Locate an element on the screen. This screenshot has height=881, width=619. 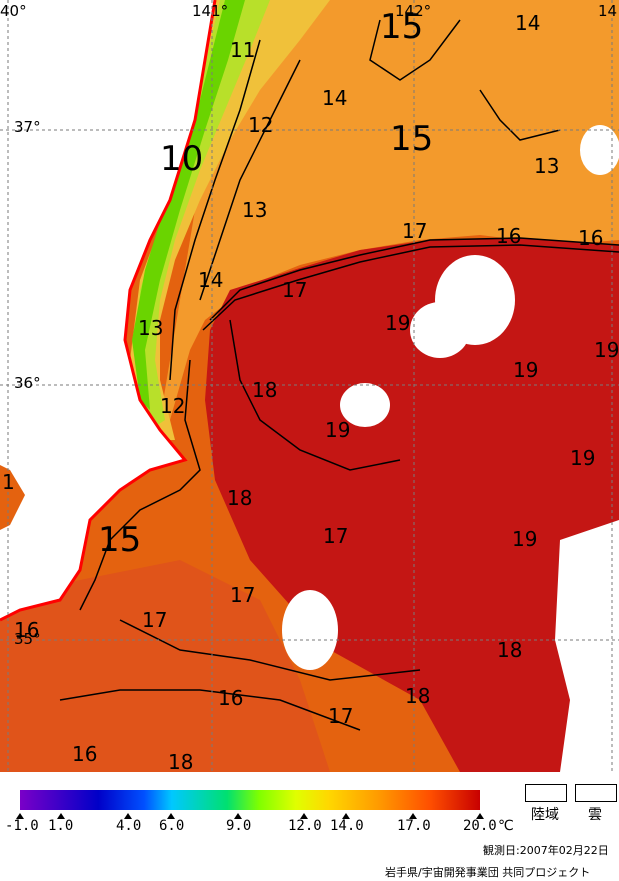
lat-label-36: 36° is located at coordinates (27, 383).